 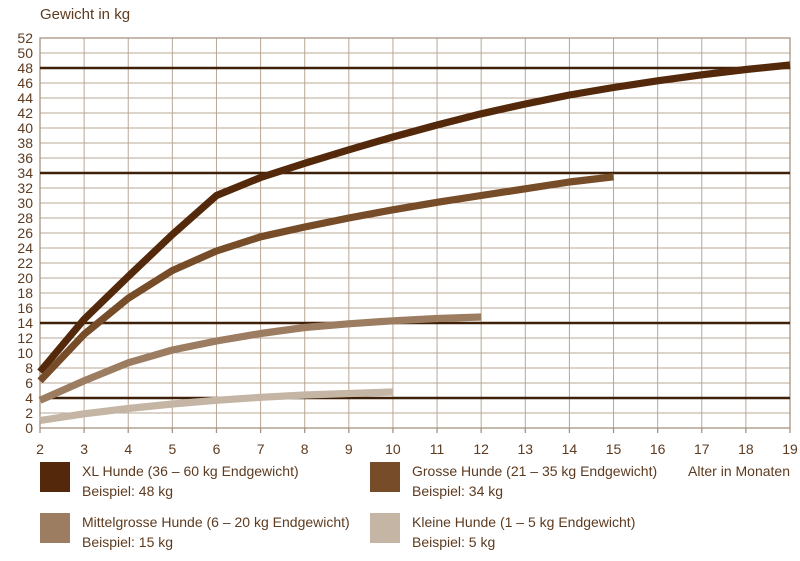 I want to click on legend-example: Beispiel: 48 kg, so click(x=128, y=491).